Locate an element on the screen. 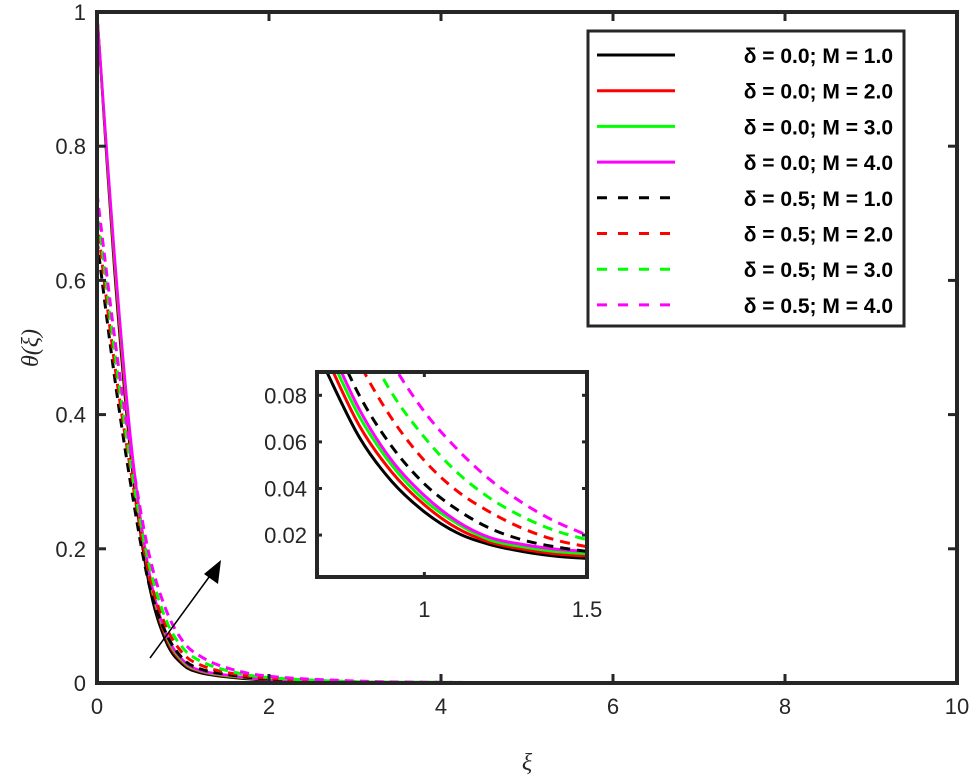  x-tick-label: 4 is located at coordinates (441, 706).